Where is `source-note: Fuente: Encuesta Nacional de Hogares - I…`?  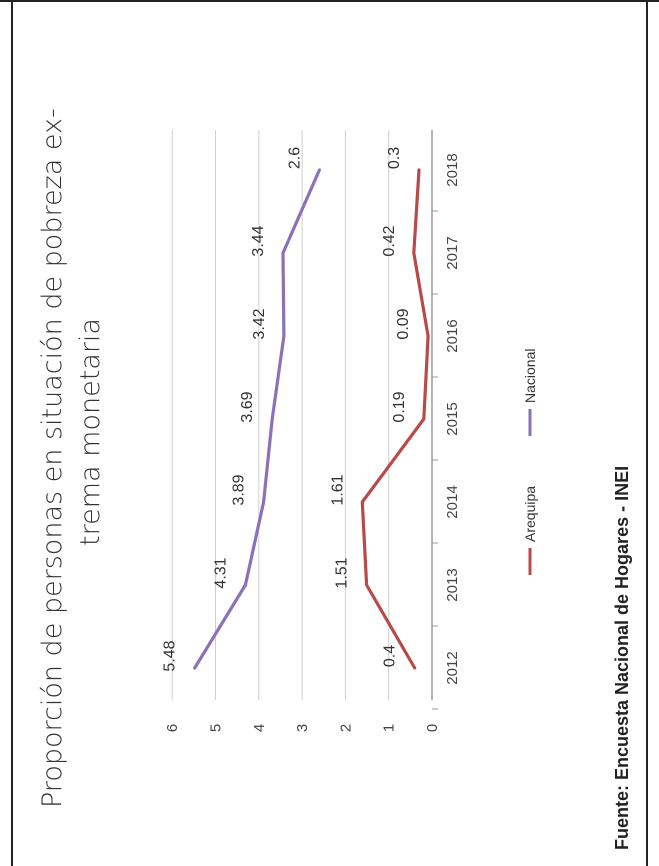
source-note: Fuente: Encuesta Nacional de Hogares - I… is located at coordinates (622, 658).